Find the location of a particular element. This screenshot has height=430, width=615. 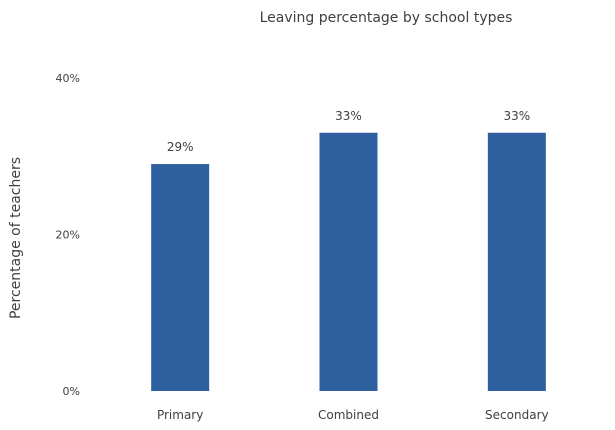

x-category-secondary: Secondary is located at coordinates (517, 415).